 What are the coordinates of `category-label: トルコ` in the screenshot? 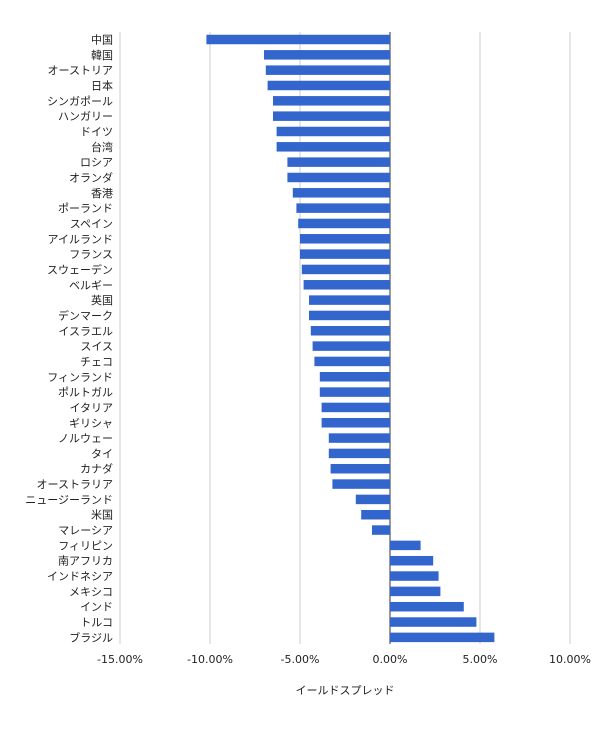 It's located at (96, 622).